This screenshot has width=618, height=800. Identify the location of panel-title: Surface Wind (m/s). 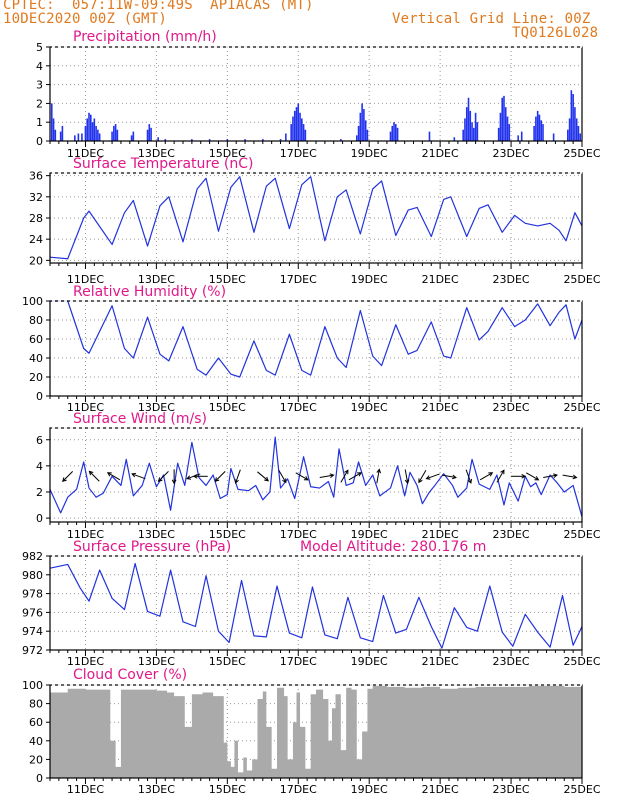
(140, 419).